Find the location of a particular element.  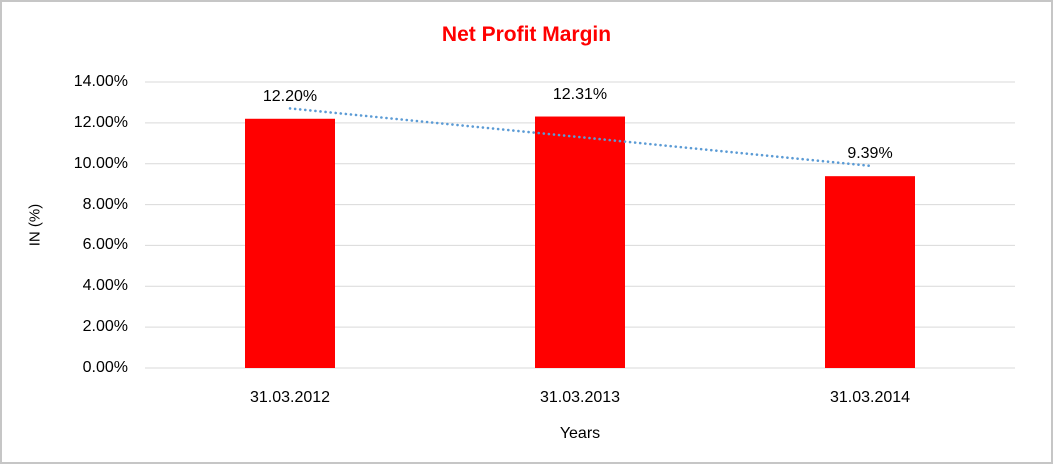

y-tick-label: 8.00% is located at coordinates (105, 204).